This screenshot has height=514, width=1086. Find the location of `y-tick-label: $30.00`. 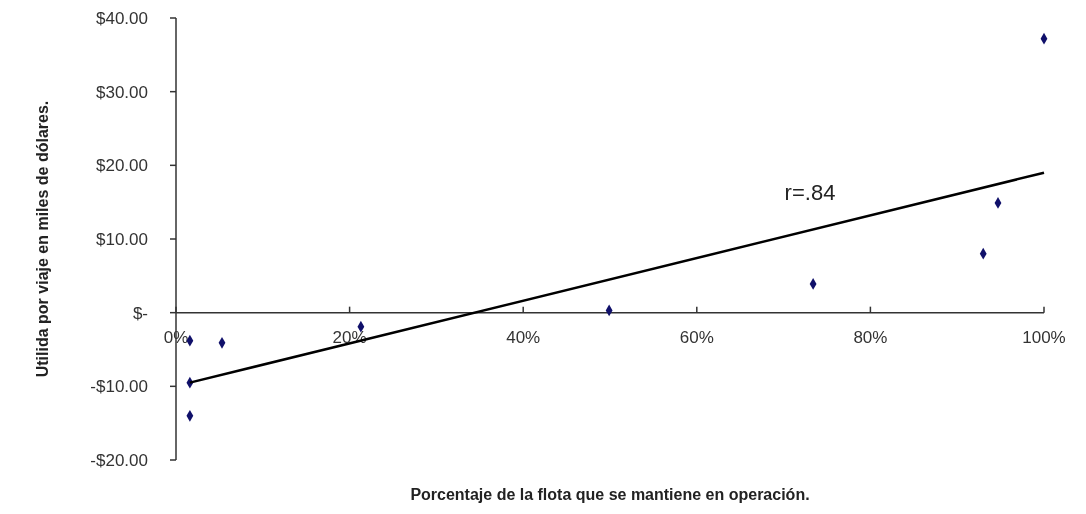

y-tick-label: $30.00 is located at coordinates (122, 92).